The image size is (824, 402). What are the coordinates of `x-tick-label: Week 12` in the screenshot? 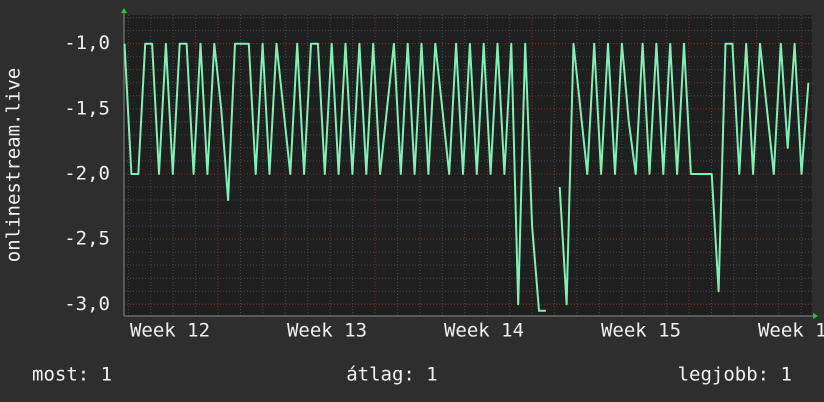 It's located at (170, 331).